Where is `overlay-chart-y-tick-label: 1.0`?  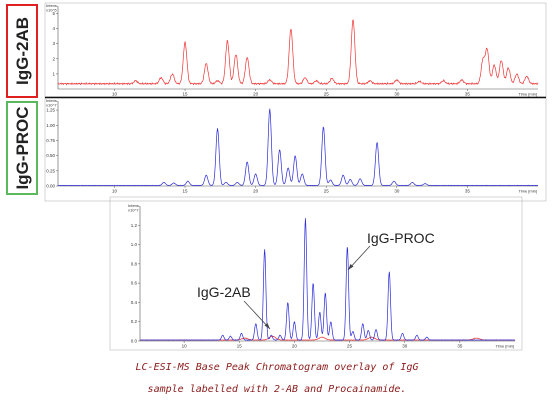 overlay-chart-y-tick-label: 1.0 is located at coordinates (134, 244).